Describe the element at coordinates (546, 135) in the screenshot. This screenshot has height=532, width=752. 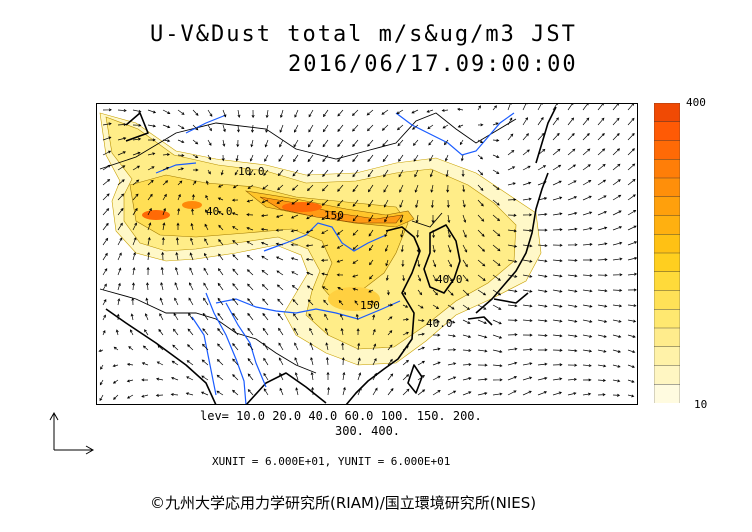
I see `coastline-sakhalin` at that location.